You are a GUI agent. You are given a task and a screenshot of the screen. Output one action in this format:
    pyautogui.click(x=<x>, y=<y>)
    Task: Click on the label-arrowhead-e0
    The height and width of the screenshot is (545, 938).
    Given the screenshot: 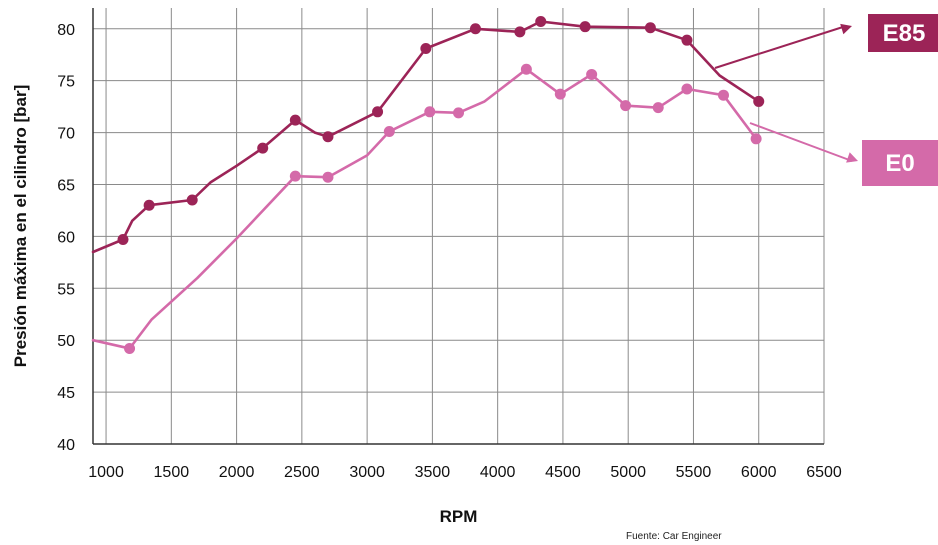 What is the action you would take?
    pyautogui.click(x=852, y=157)
    